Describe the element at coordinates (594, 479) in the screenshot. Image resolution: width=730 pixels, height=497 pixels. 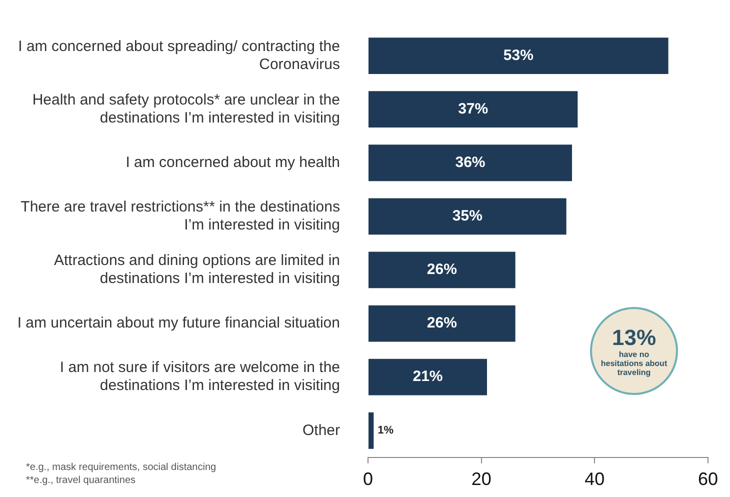
I see `x-tick-label: 40` at that location.